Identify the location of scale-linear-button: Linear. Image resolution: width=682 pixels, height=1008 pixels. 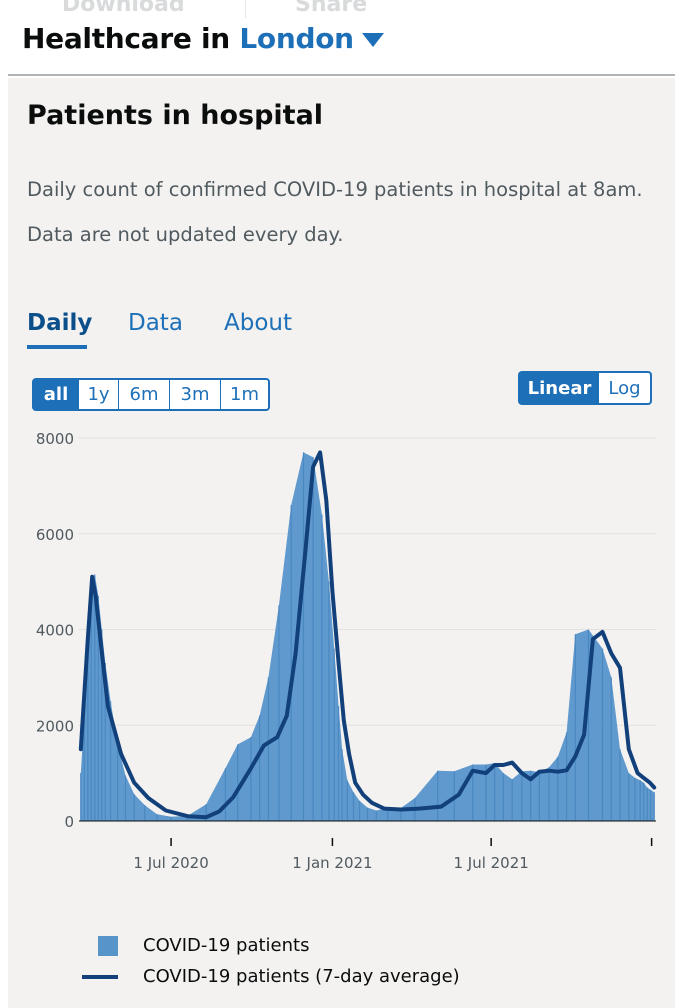
(559, 388).